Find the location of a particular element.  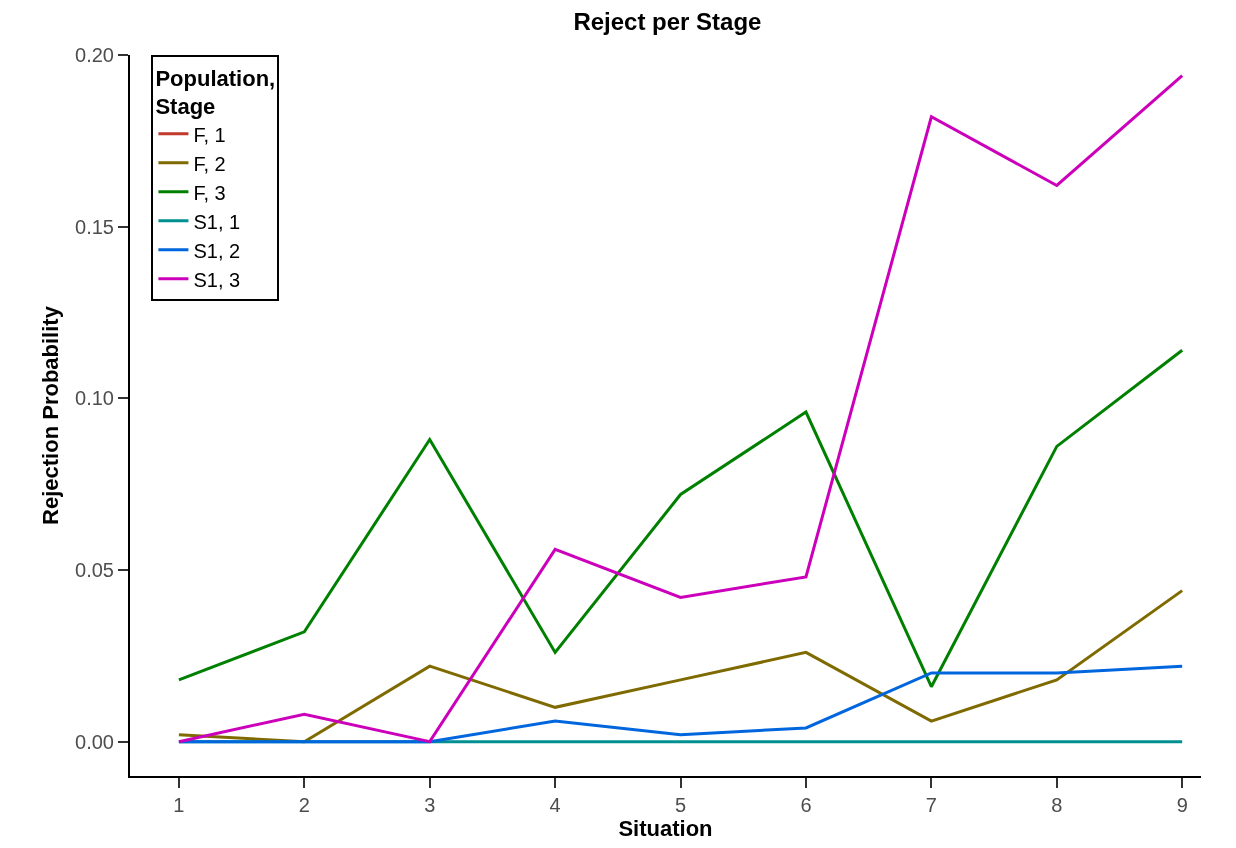

legend-label: S1, 2 is located at coordinates (217, 250).